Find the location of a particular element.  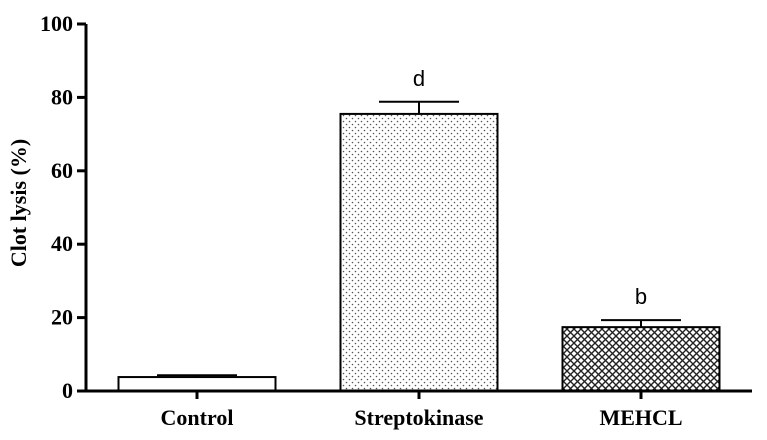

y-tick-label: 100 is located at coordinates (56, 23).